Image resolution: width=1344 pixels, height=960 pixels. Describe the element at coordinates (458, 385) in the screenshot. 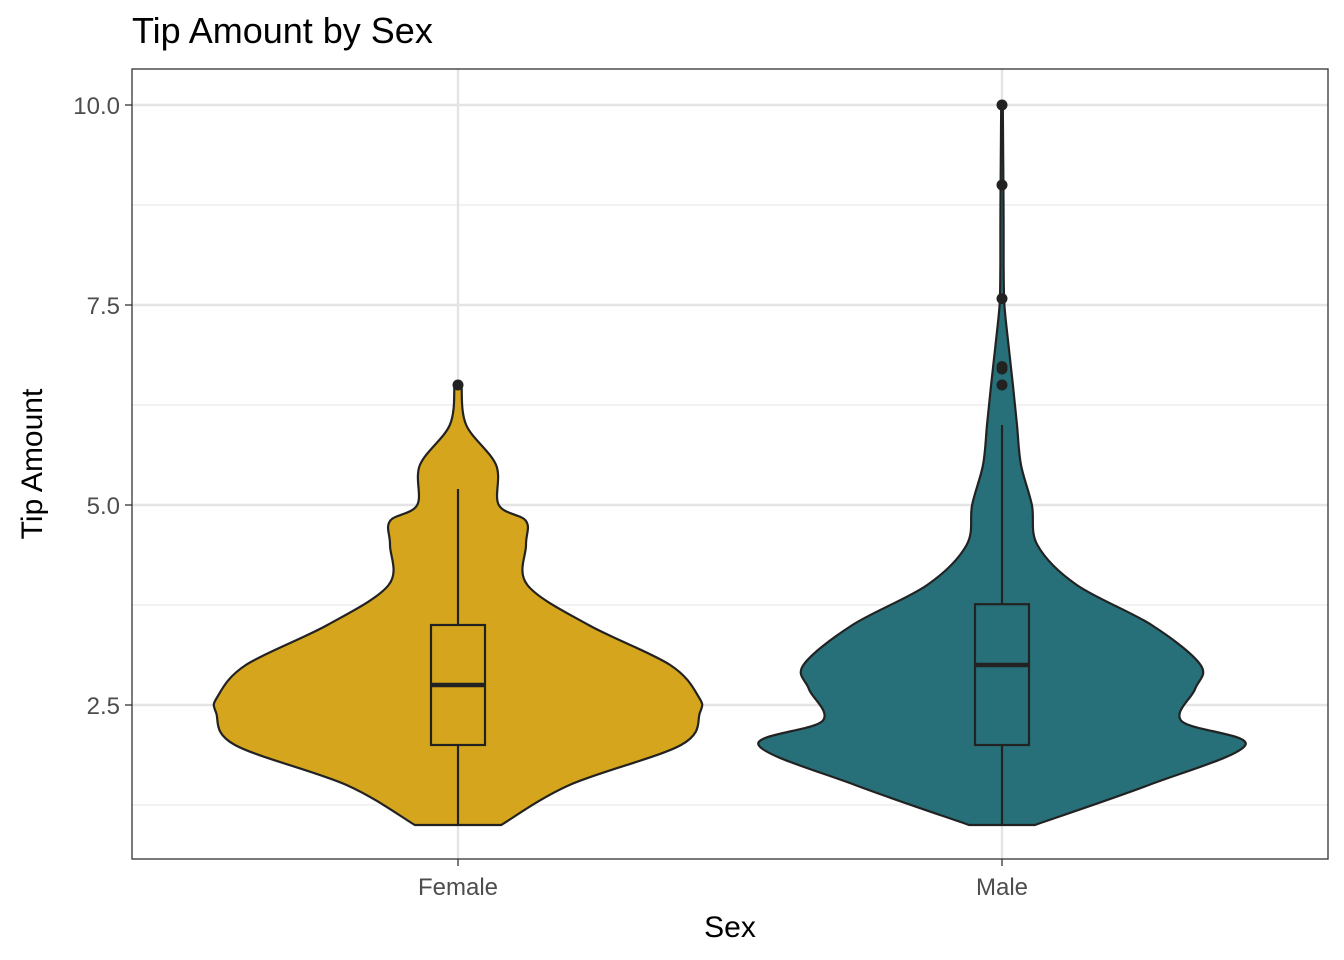

I see `outlier-point-female` at that location.